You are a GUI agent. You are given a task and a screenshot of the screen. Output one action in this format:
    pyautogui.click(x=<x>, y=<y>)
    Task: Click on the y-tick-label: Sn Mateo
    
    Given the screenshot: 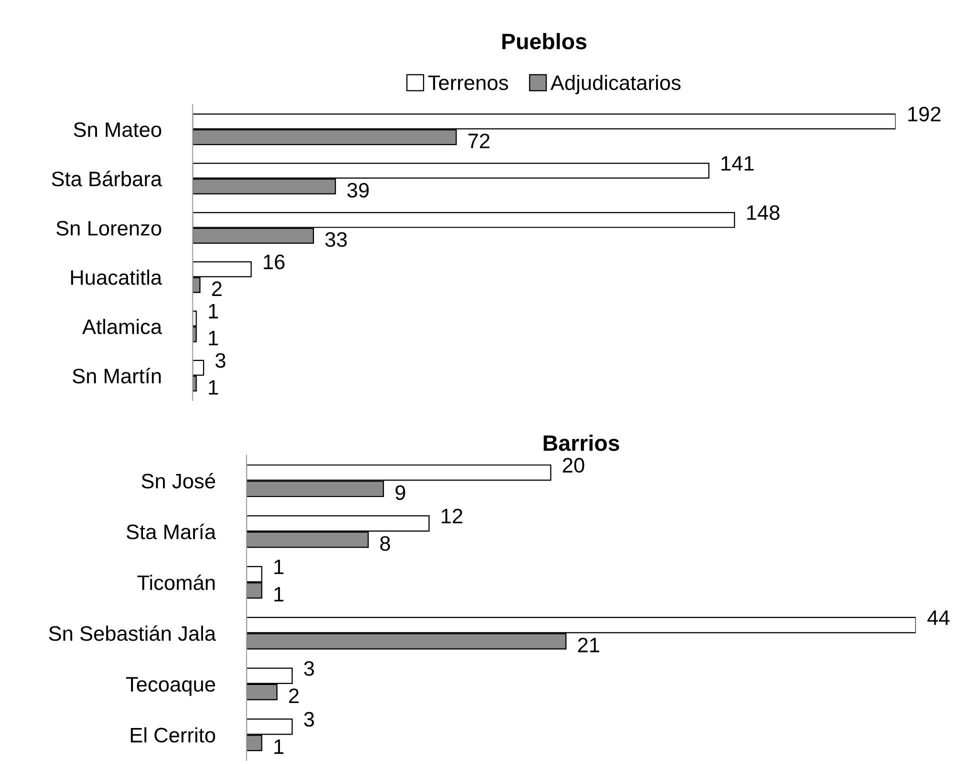 What is the action you would take?
    pyautogui.click(x=118, y=130)
    